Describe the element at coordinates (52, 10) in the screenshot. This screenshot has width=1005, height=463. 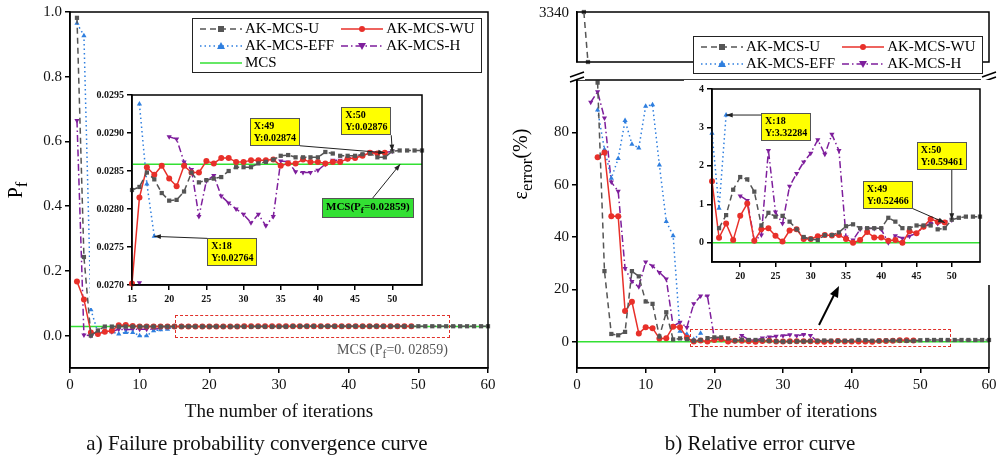
I see `y-tick-label: 1.0` at that location.